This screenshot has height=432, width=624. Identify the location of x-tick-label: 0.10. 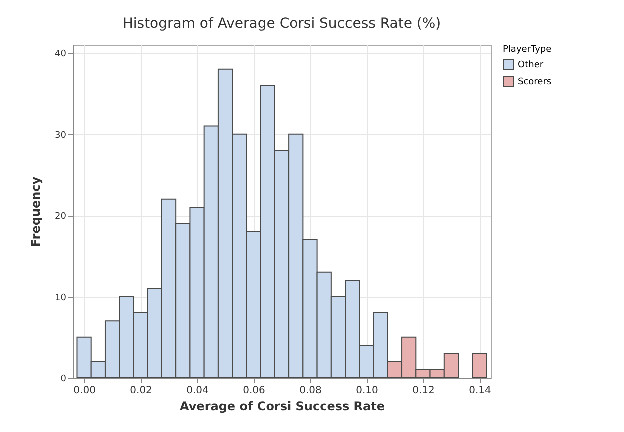
(367, 391).